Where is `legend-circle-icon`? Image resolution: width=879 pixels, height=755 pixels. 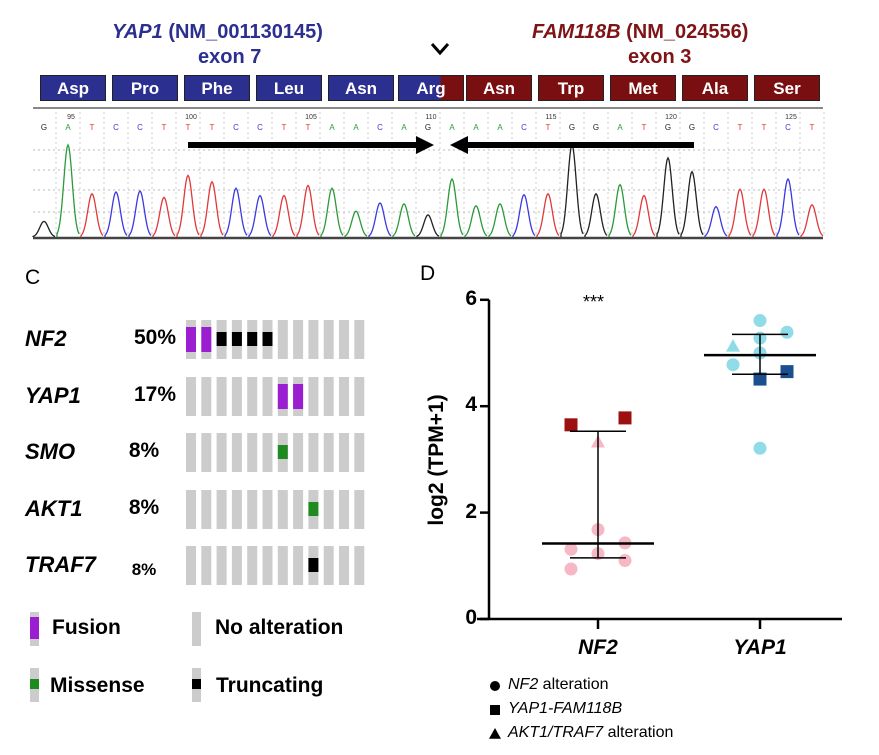
legend-circle-icon is located at coordinates (495, 686).